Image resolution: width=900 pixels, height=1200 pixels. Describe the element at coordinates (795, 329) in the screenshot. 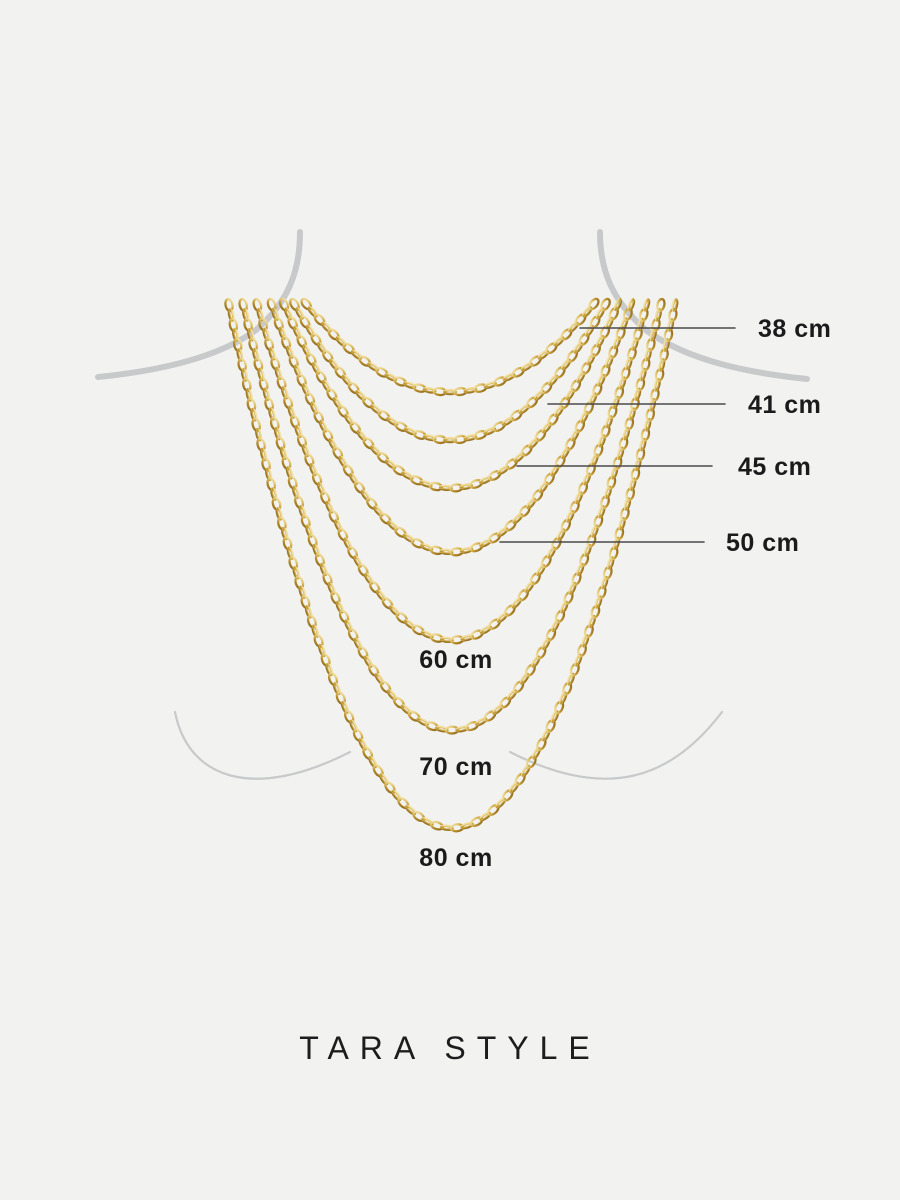

I see `size-label-38: 38 cm` at that location.